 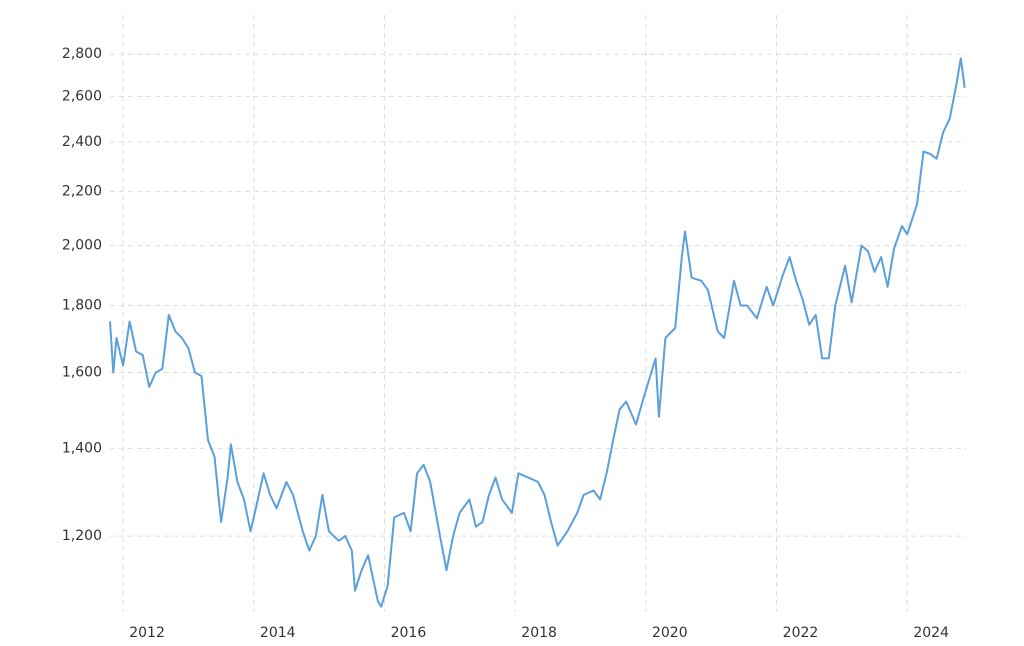 I want to click on y-tick-label: 1,800, so click(x=82, y=305).